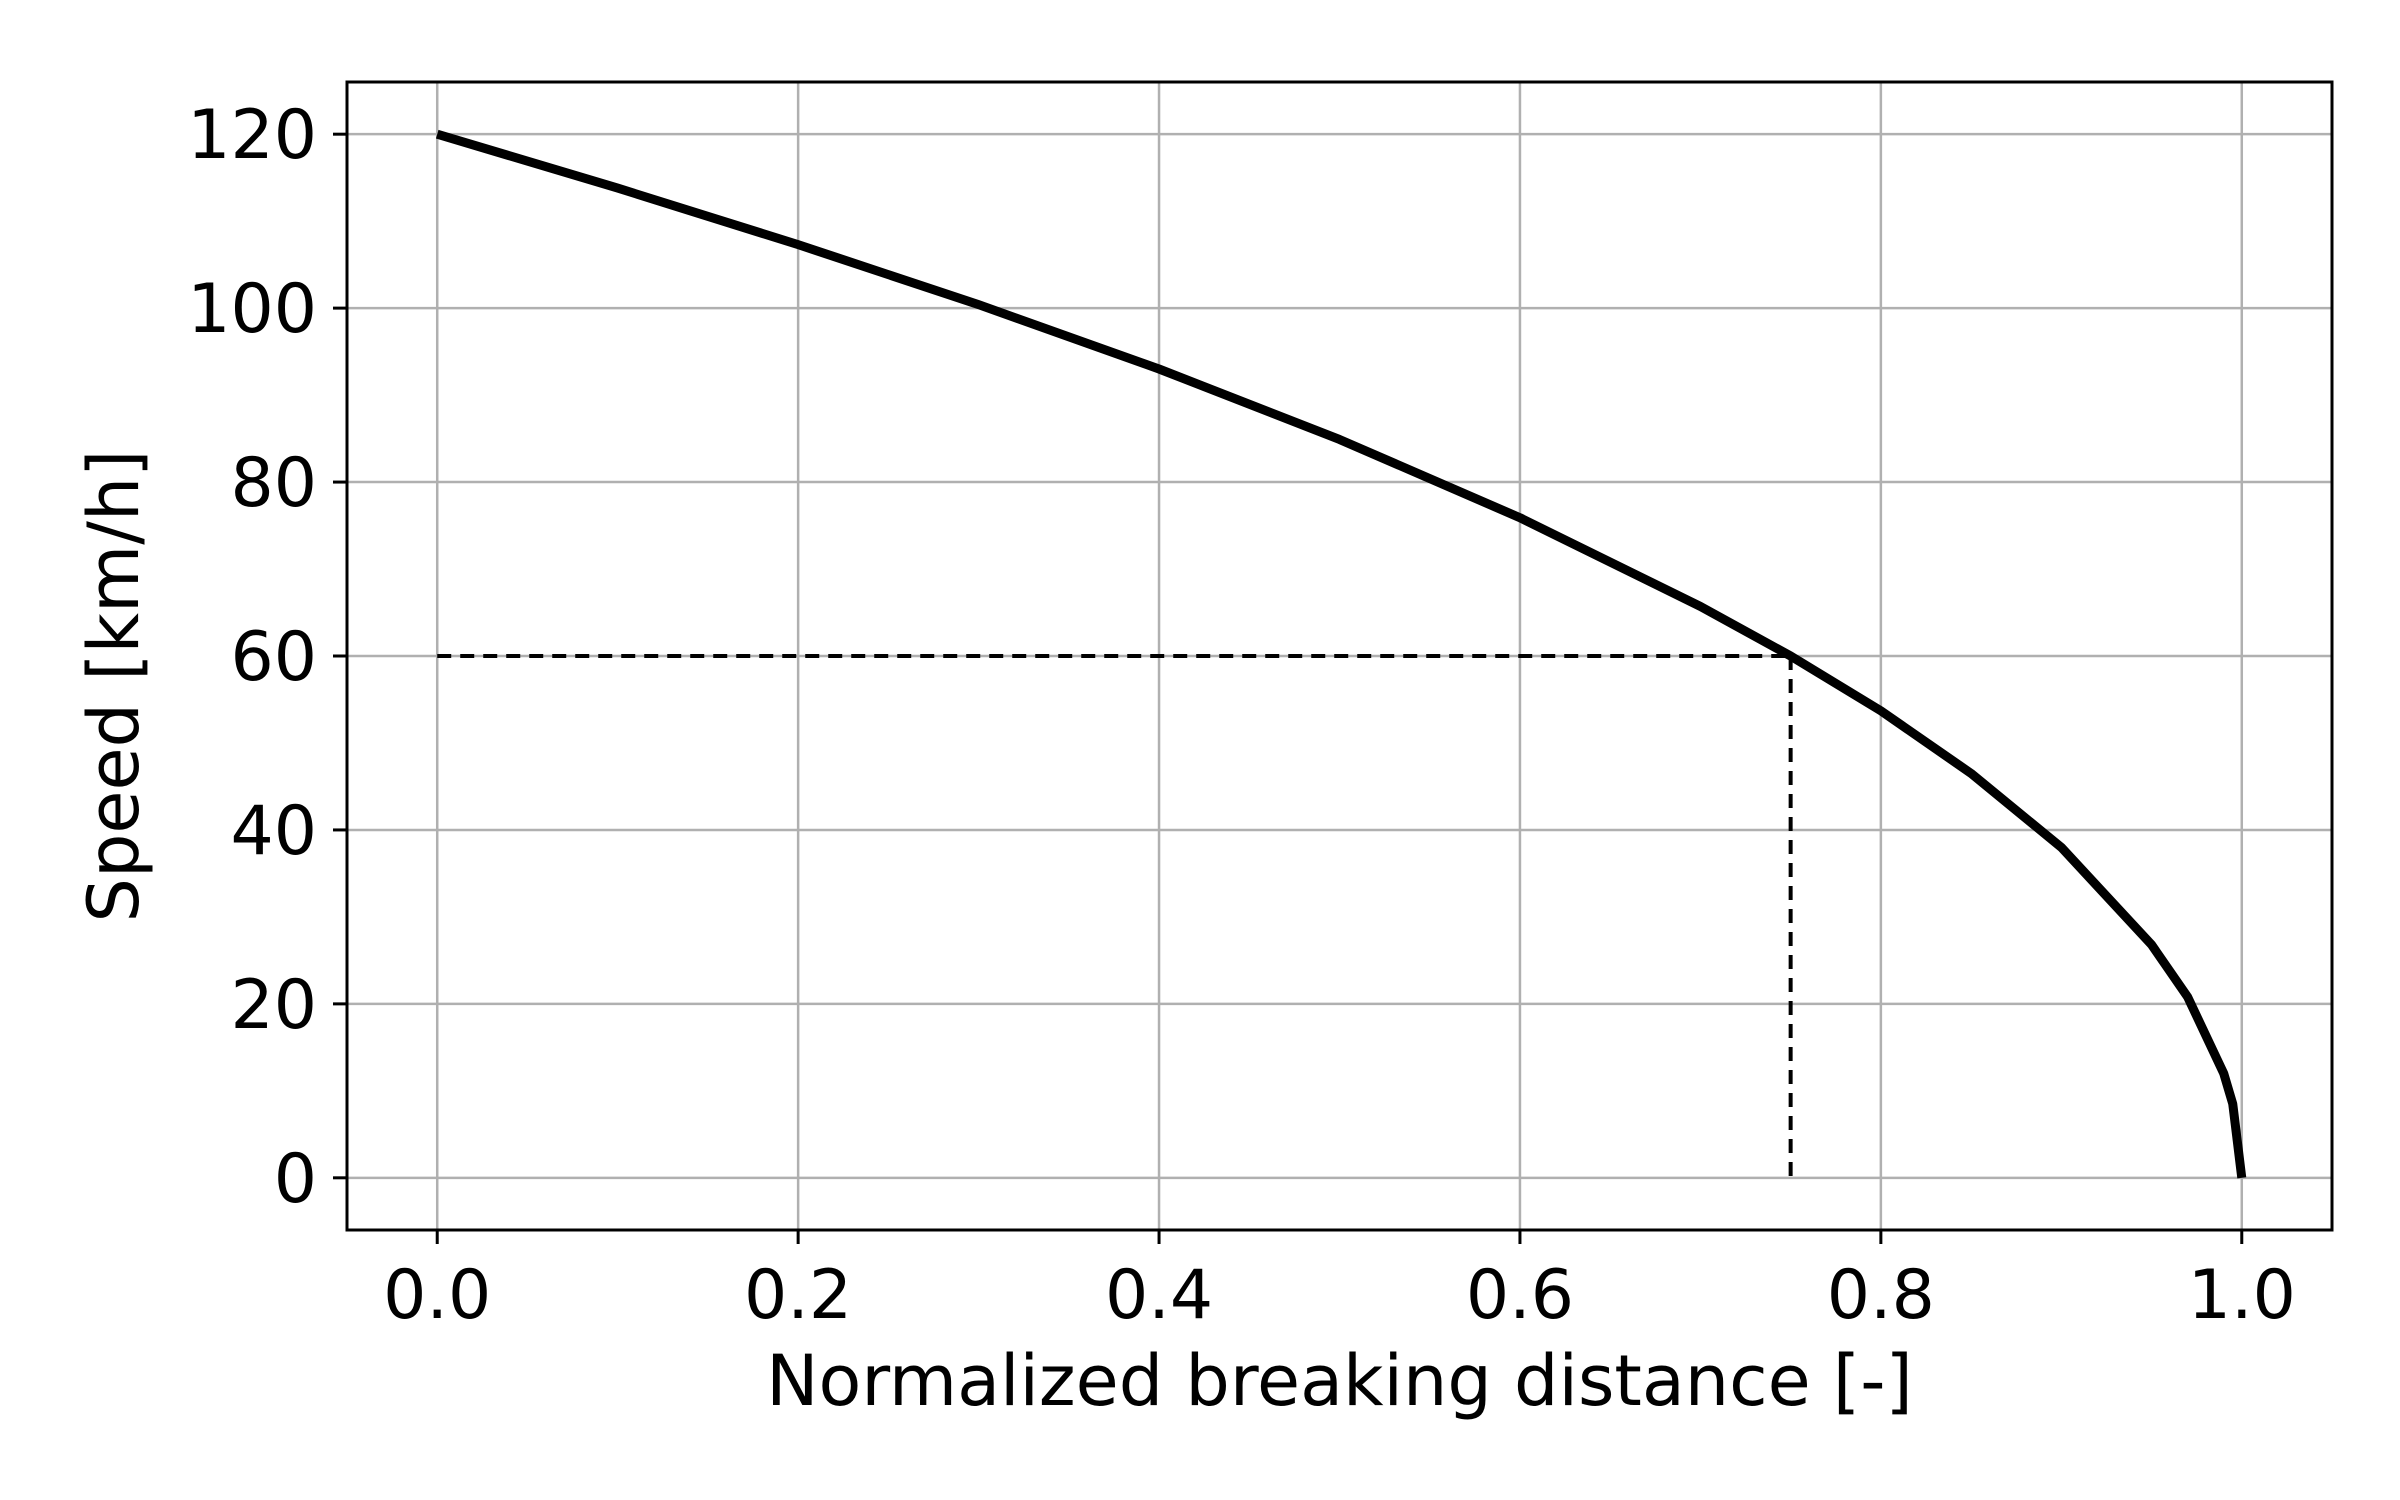 The width and height of the screenshot is (2400, 1500). I want to click on y-tick-label: 60, so click(273, 657).